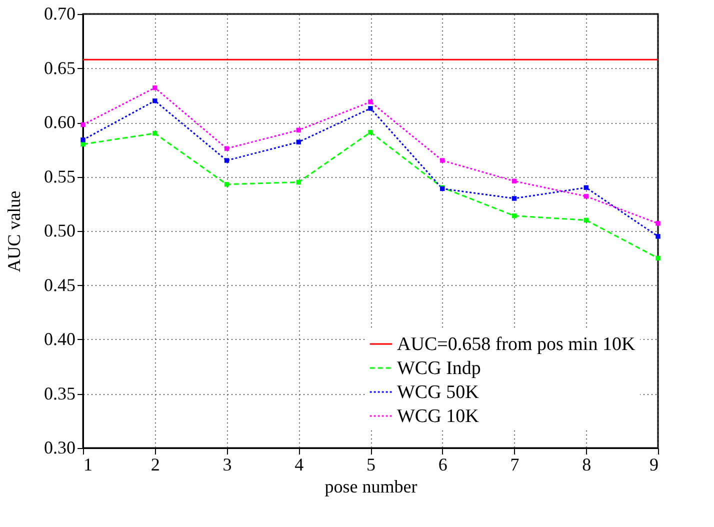 This screenshot has height=527, width=714. I want to click on x-tick-label: 4, so click(299, 464).